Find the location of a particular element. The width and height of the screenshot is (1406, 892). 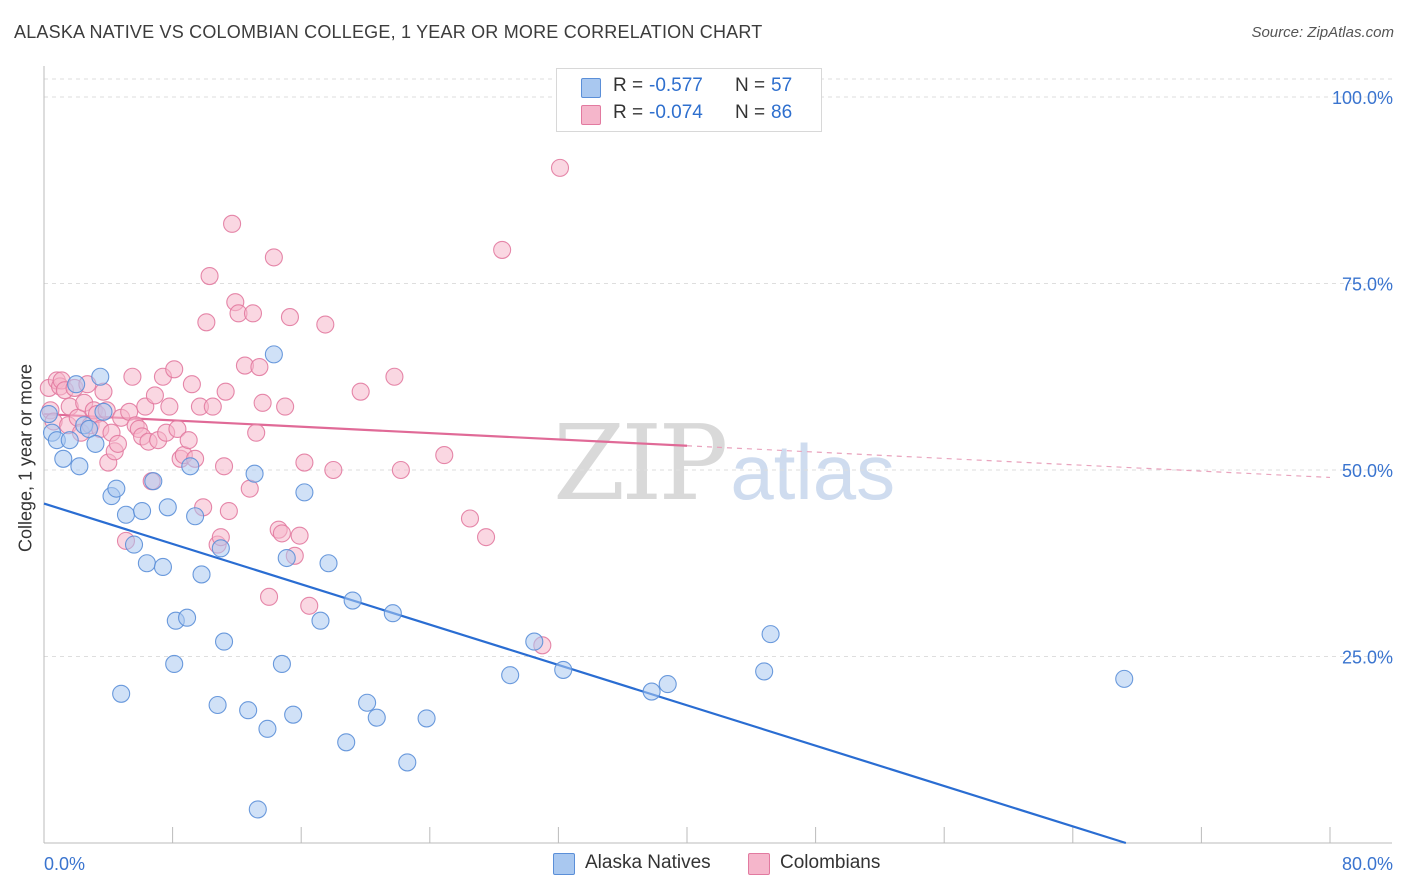

source-label: Source: ZipAtlas.com is located at coordinates (1322, 32).